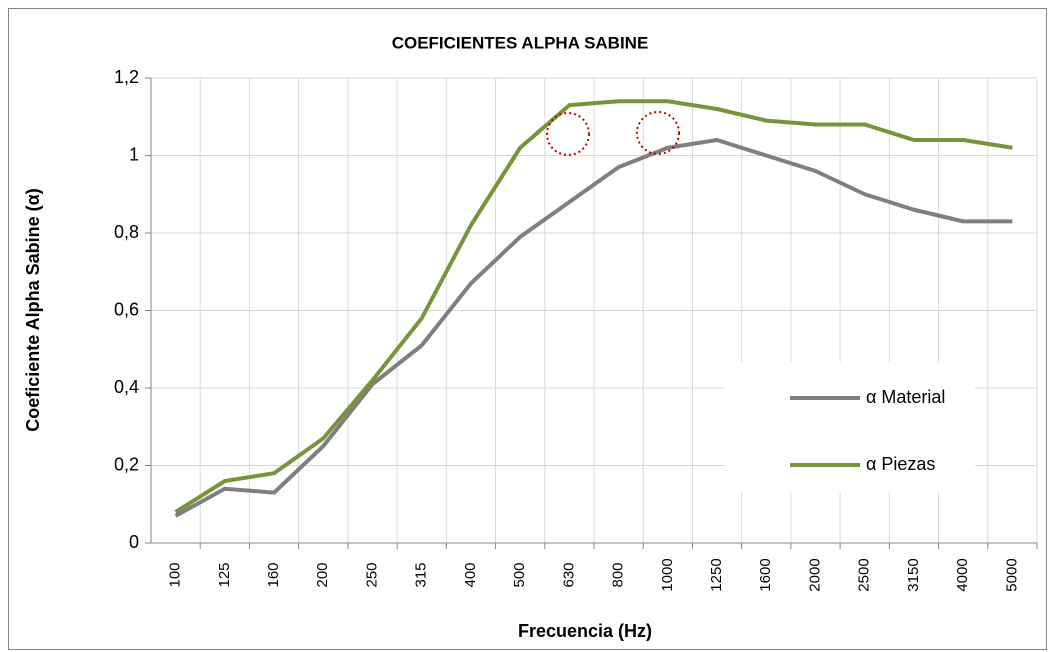  I want to click on x-tick-label: 3150, so click(913, 574).